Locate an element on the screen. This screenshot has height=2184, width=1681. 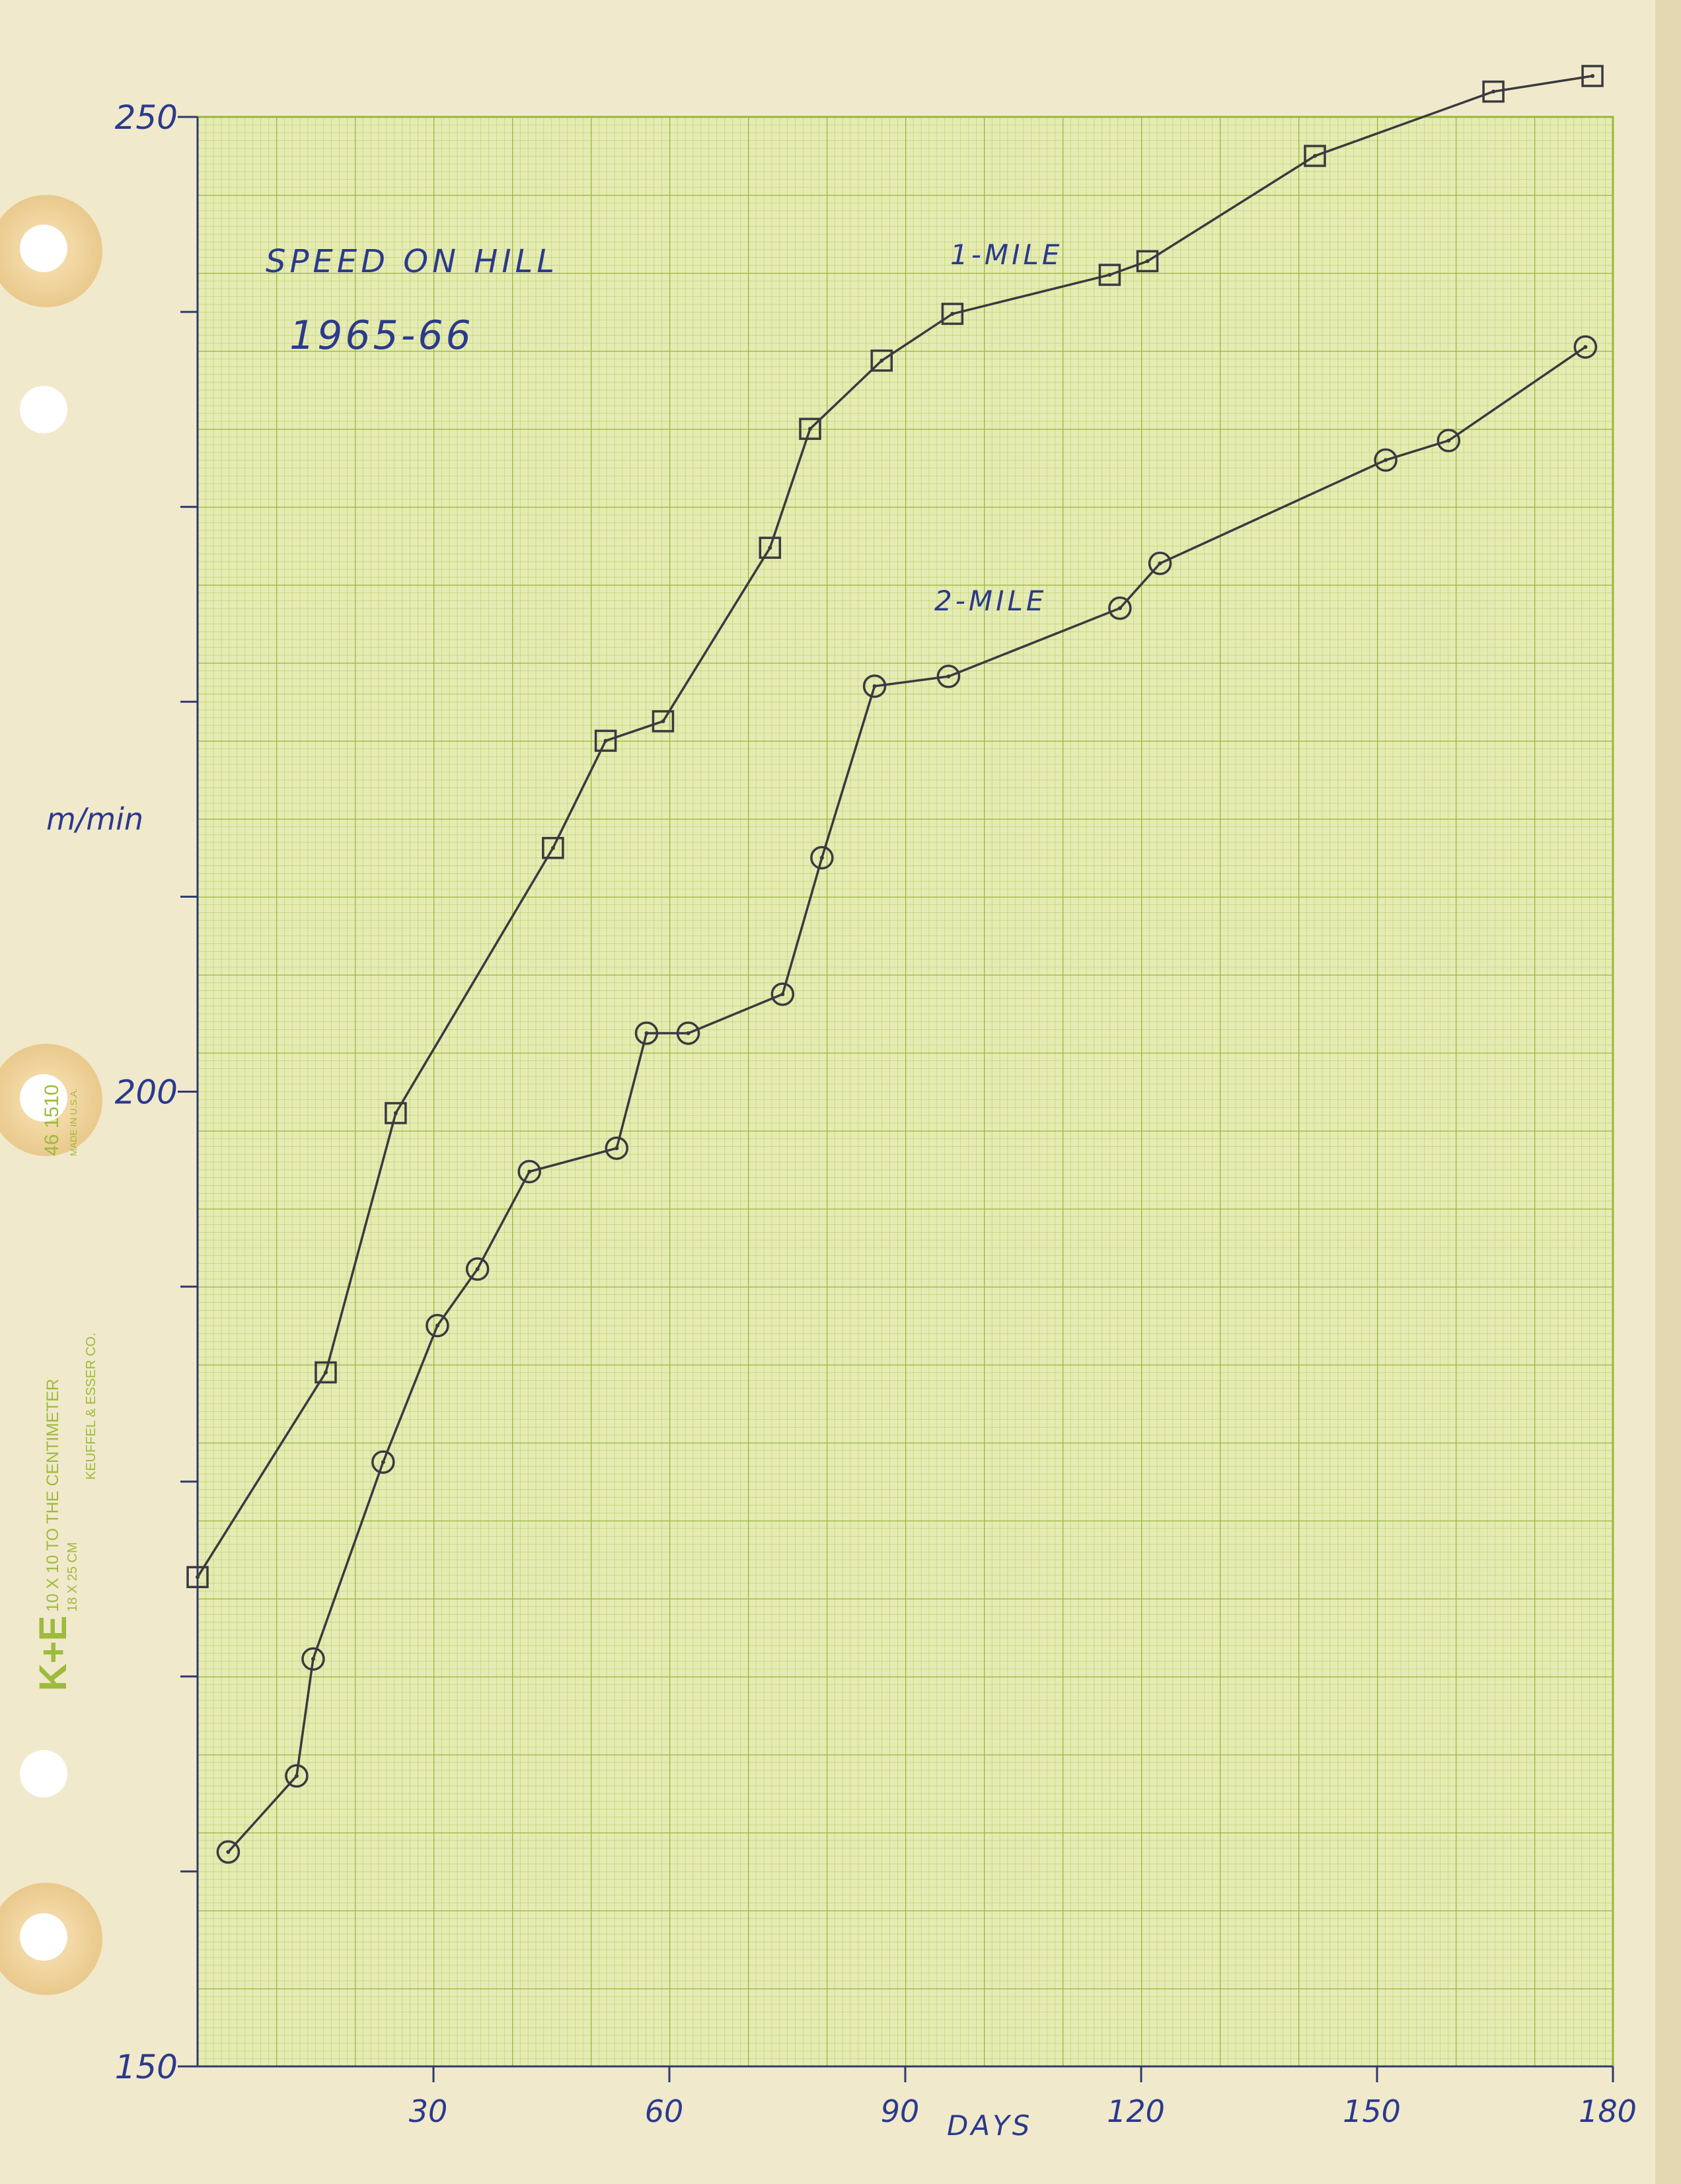
x-tick-label: 180 is located at coordinates (1608, 2111).